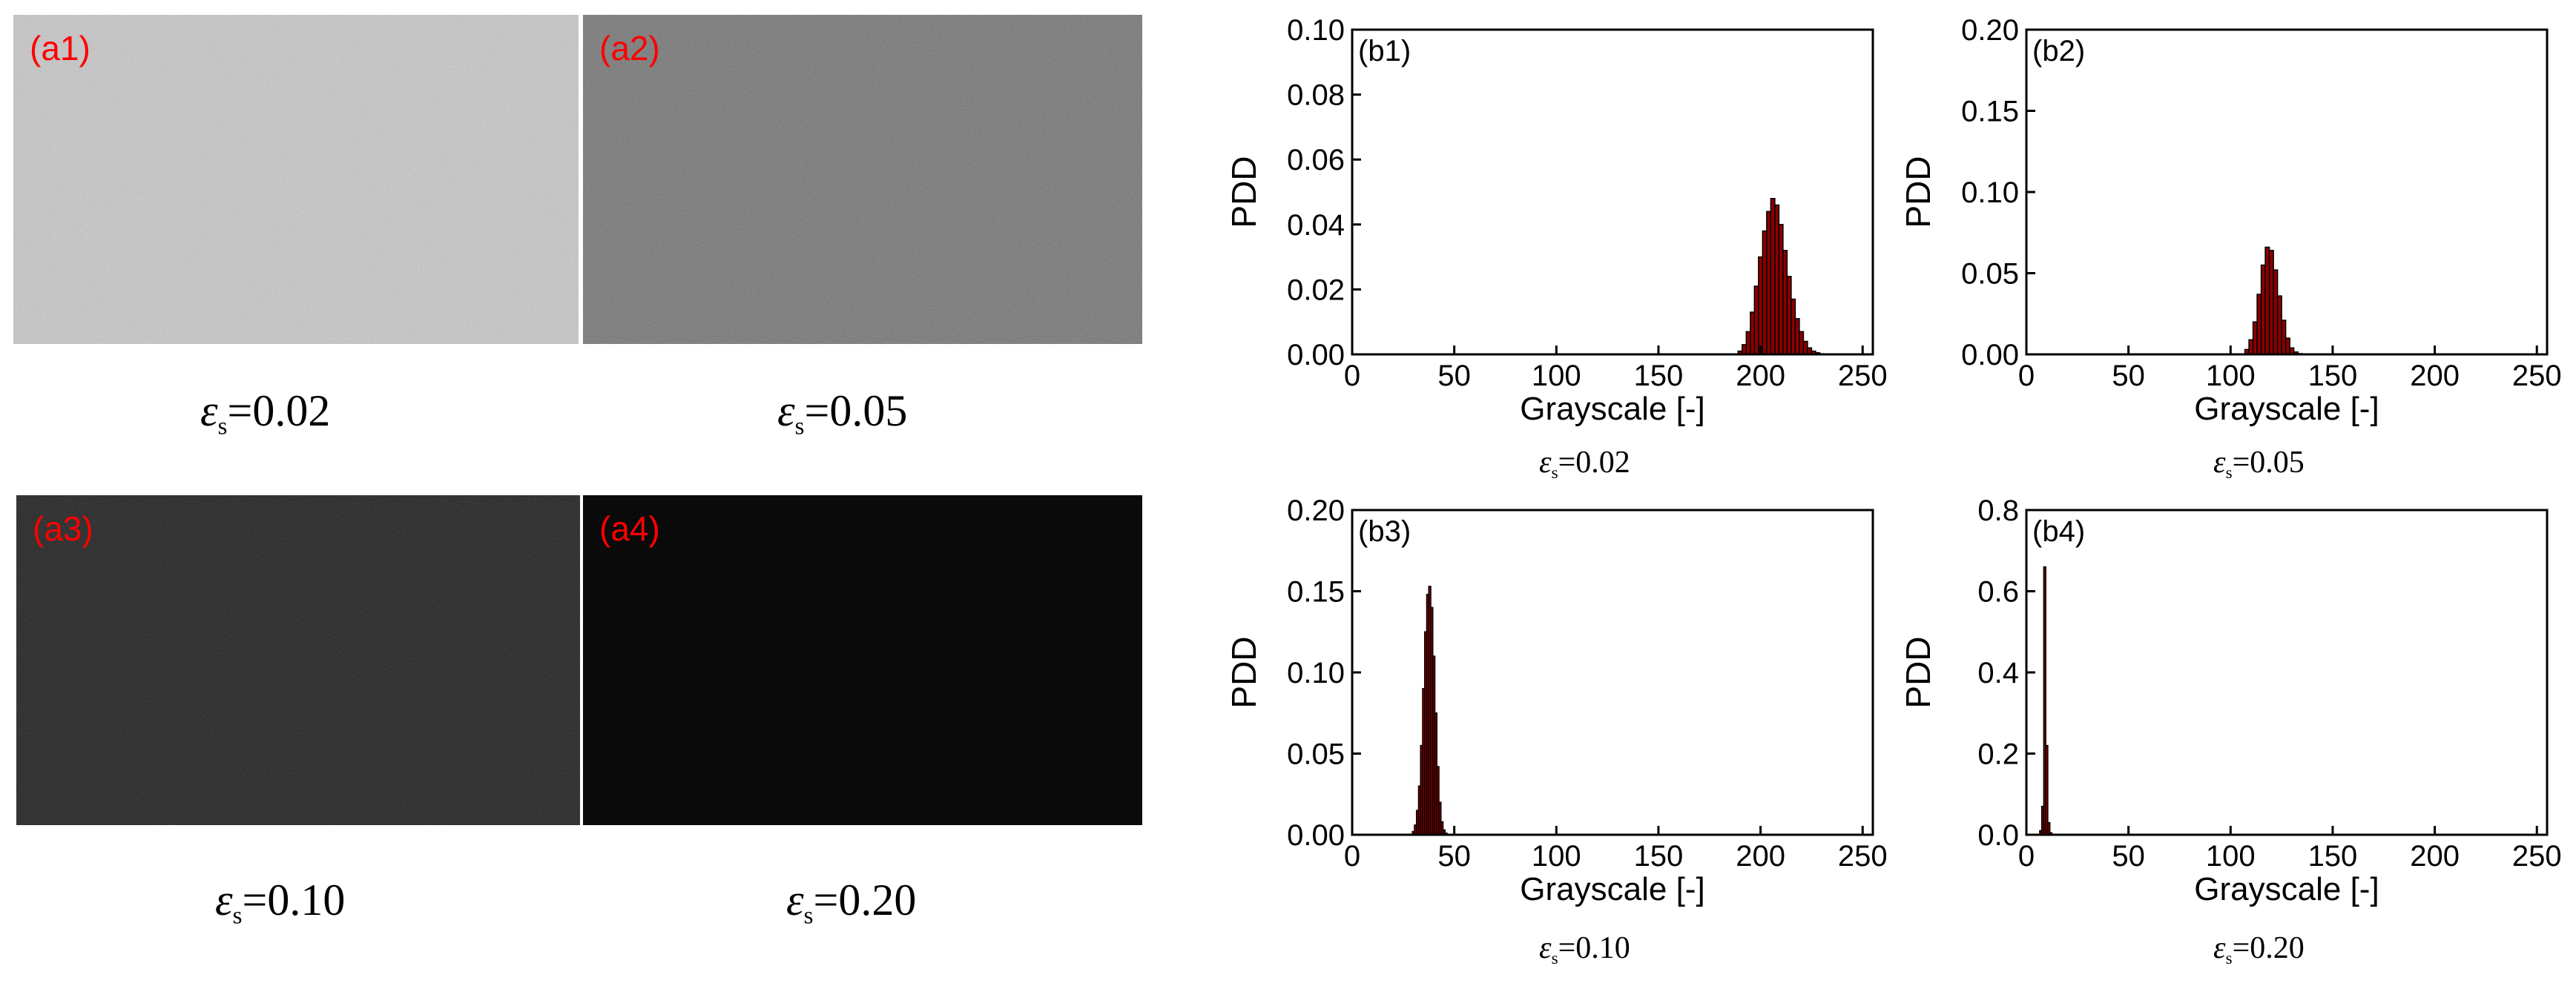 The height and width of the screenshot is (986, 2576). I want to click on caption-b1: εs=0.02, so click(1584, 464).